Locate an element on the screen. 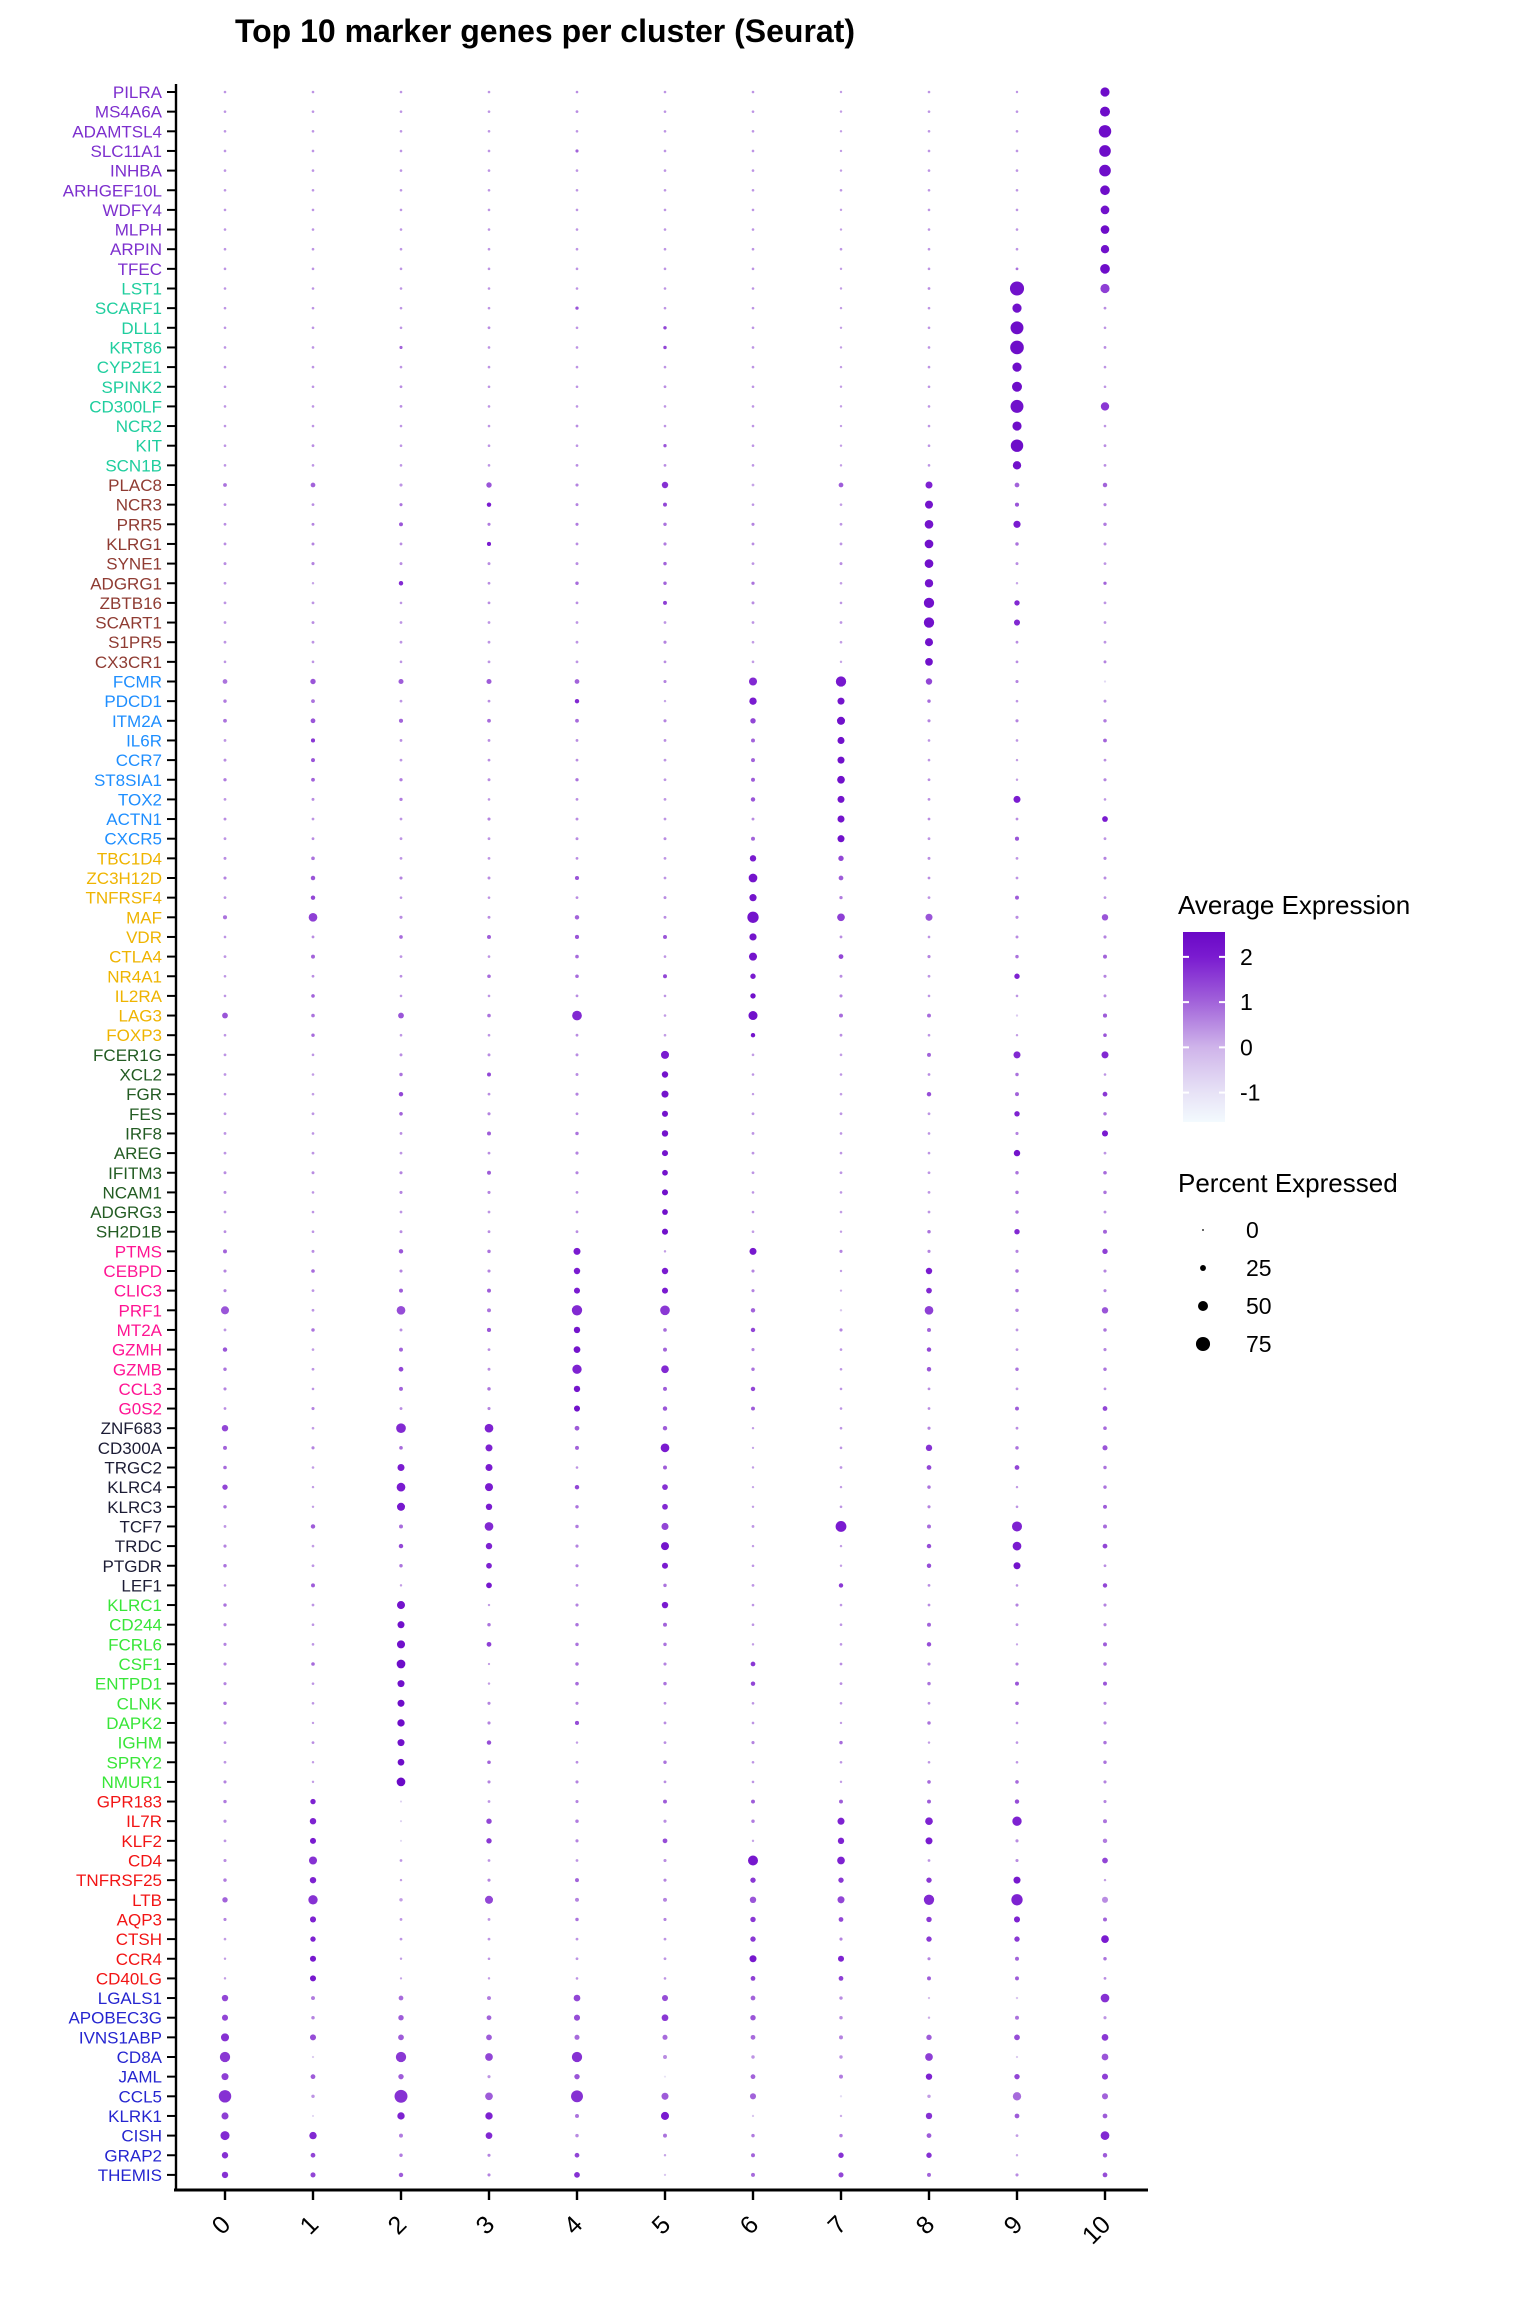 This screenshot has width=1536, height=2304. gene-label: CD300LF is located at coordinates (125, 406).